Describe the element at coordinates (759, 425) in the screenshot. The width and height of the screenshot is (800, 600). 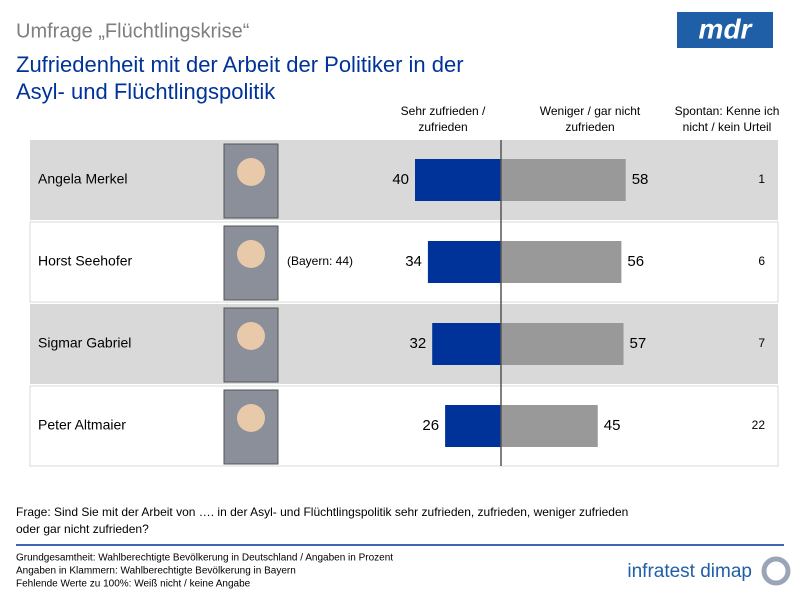
I see `value-label: 22` at that location.